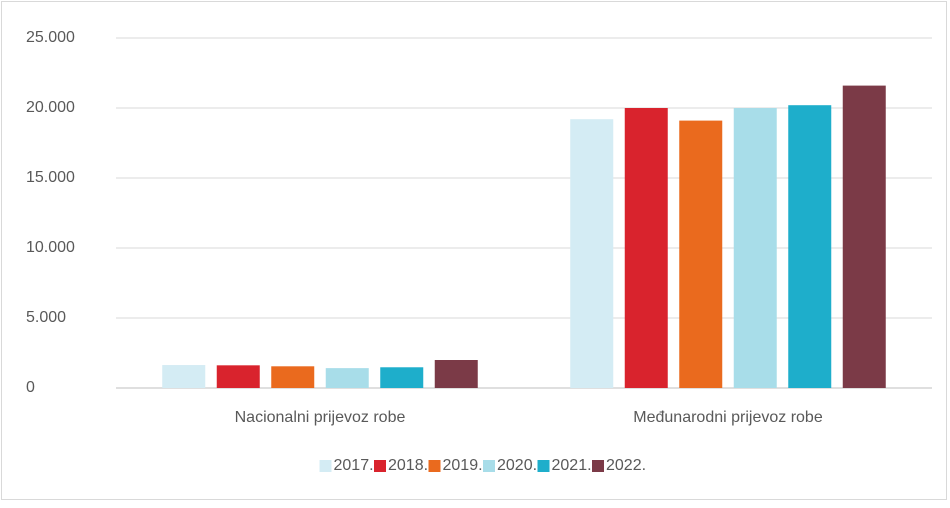 This screenshot has height=508, width=950. Describe the element at coordinates (626, 465) in the screenshot. I see `legend-label: 2022.` at that location.